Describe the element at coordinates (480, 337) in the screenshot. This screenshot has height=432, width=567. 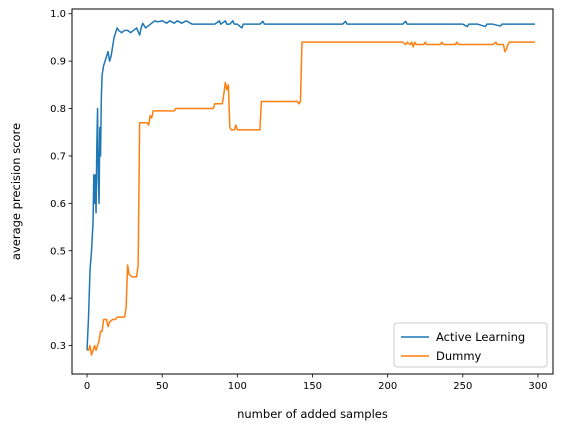
I see `legend-label-active-learning: Active Learning` at that location.